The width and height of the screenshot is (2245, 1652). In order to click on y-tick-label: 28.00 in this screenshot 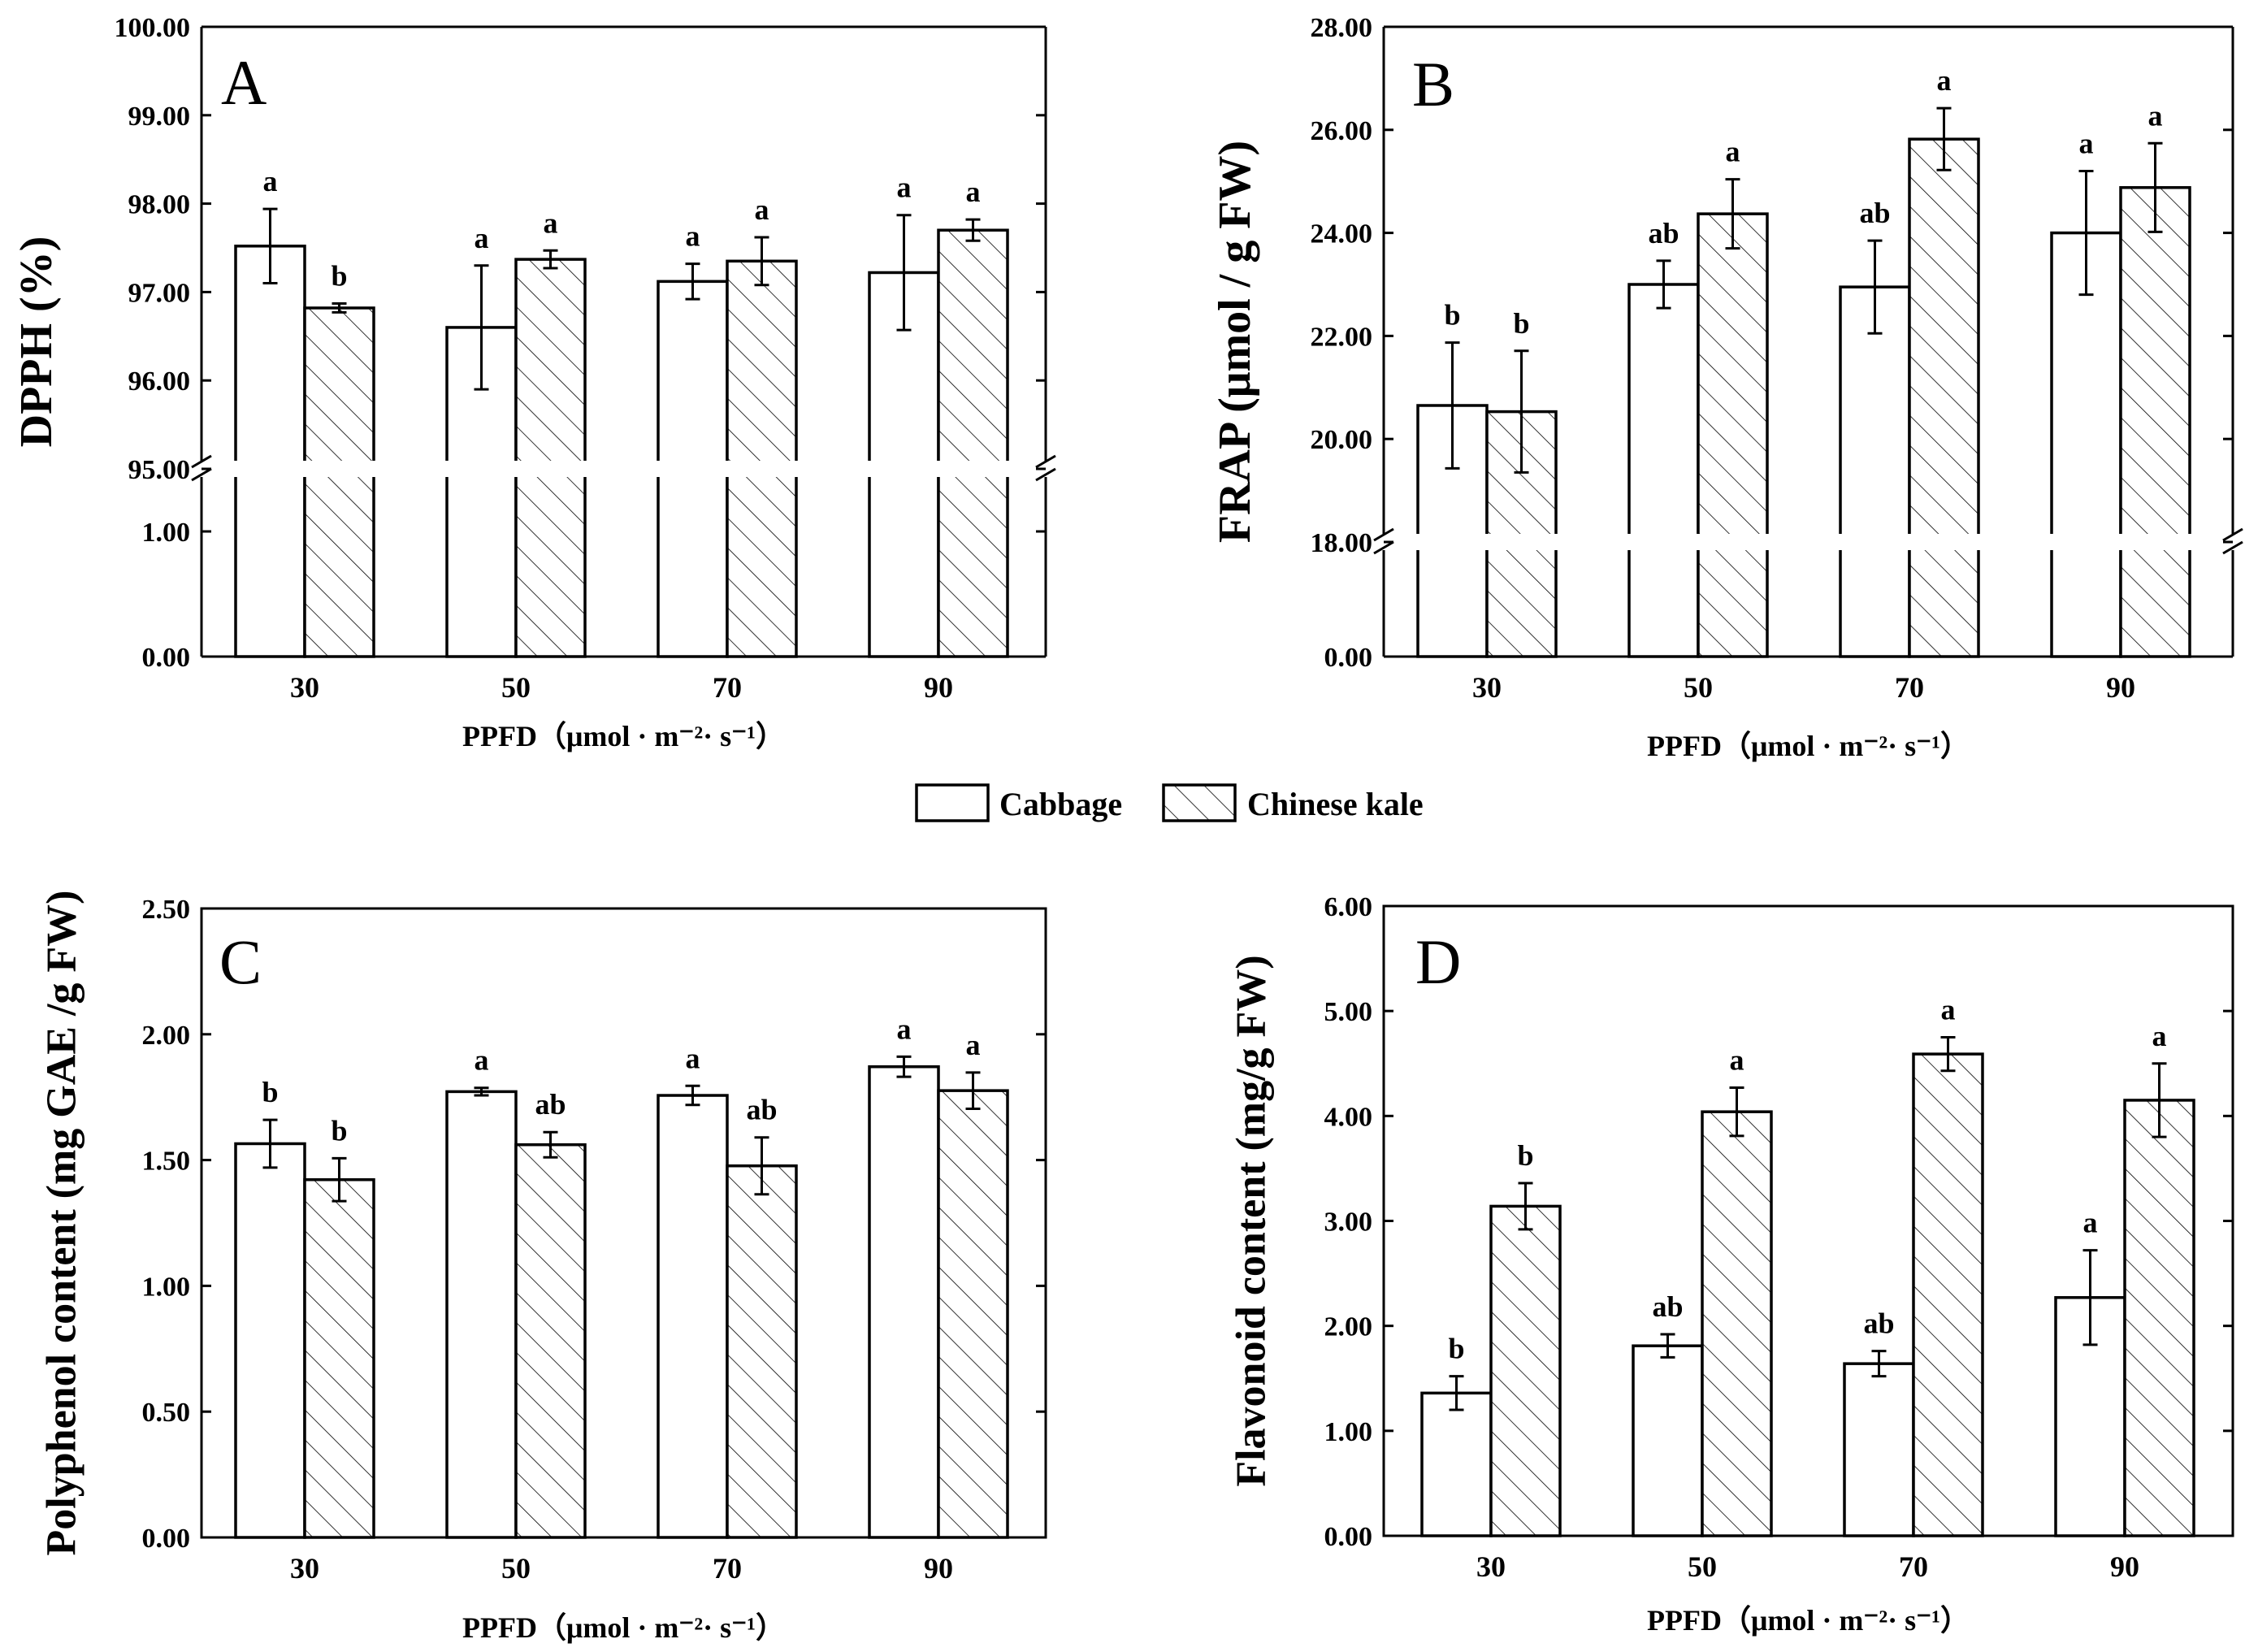, I will do `click(1342, 28)`.